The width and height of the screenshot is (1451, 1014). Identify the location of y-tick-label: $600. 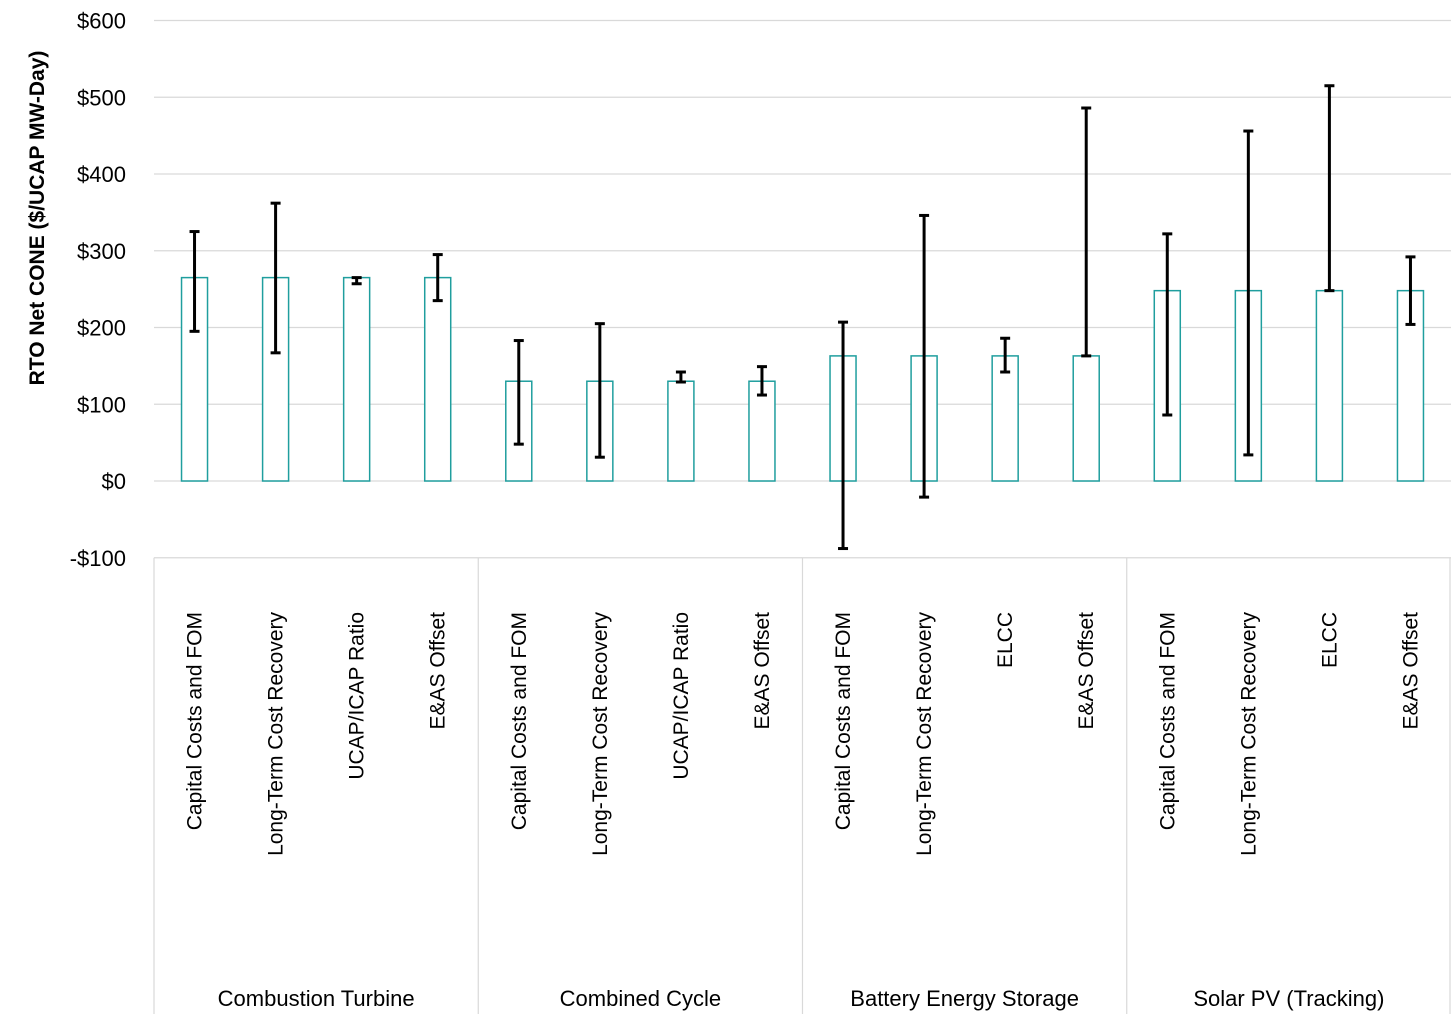
(101, 21).